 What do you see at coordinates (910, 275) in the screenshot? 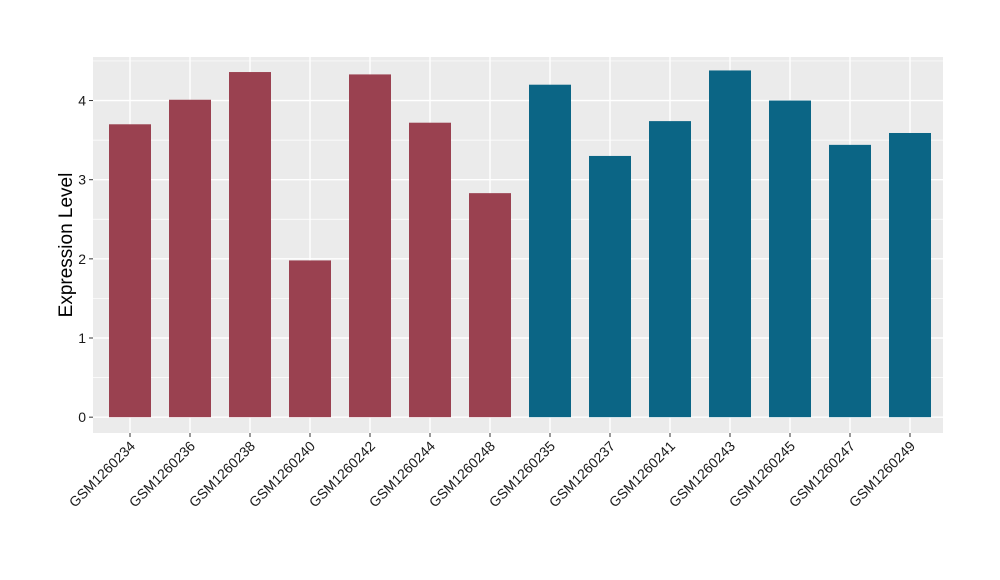
I see `bar-GSM1260249` at bounding box center [910, 275].